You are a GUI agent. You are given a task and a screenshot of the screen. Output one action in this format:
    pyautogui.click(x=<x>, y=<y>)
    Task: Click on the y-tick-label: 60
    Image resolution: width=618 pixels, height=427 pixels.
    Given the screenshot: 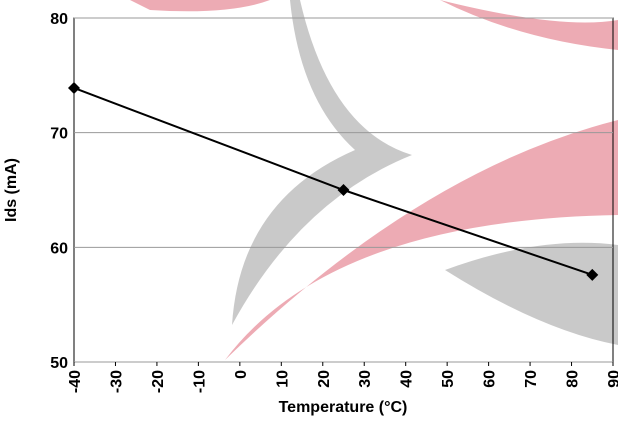 What is the action you would take?
    pyautogui.click(x=59, y=248)
    